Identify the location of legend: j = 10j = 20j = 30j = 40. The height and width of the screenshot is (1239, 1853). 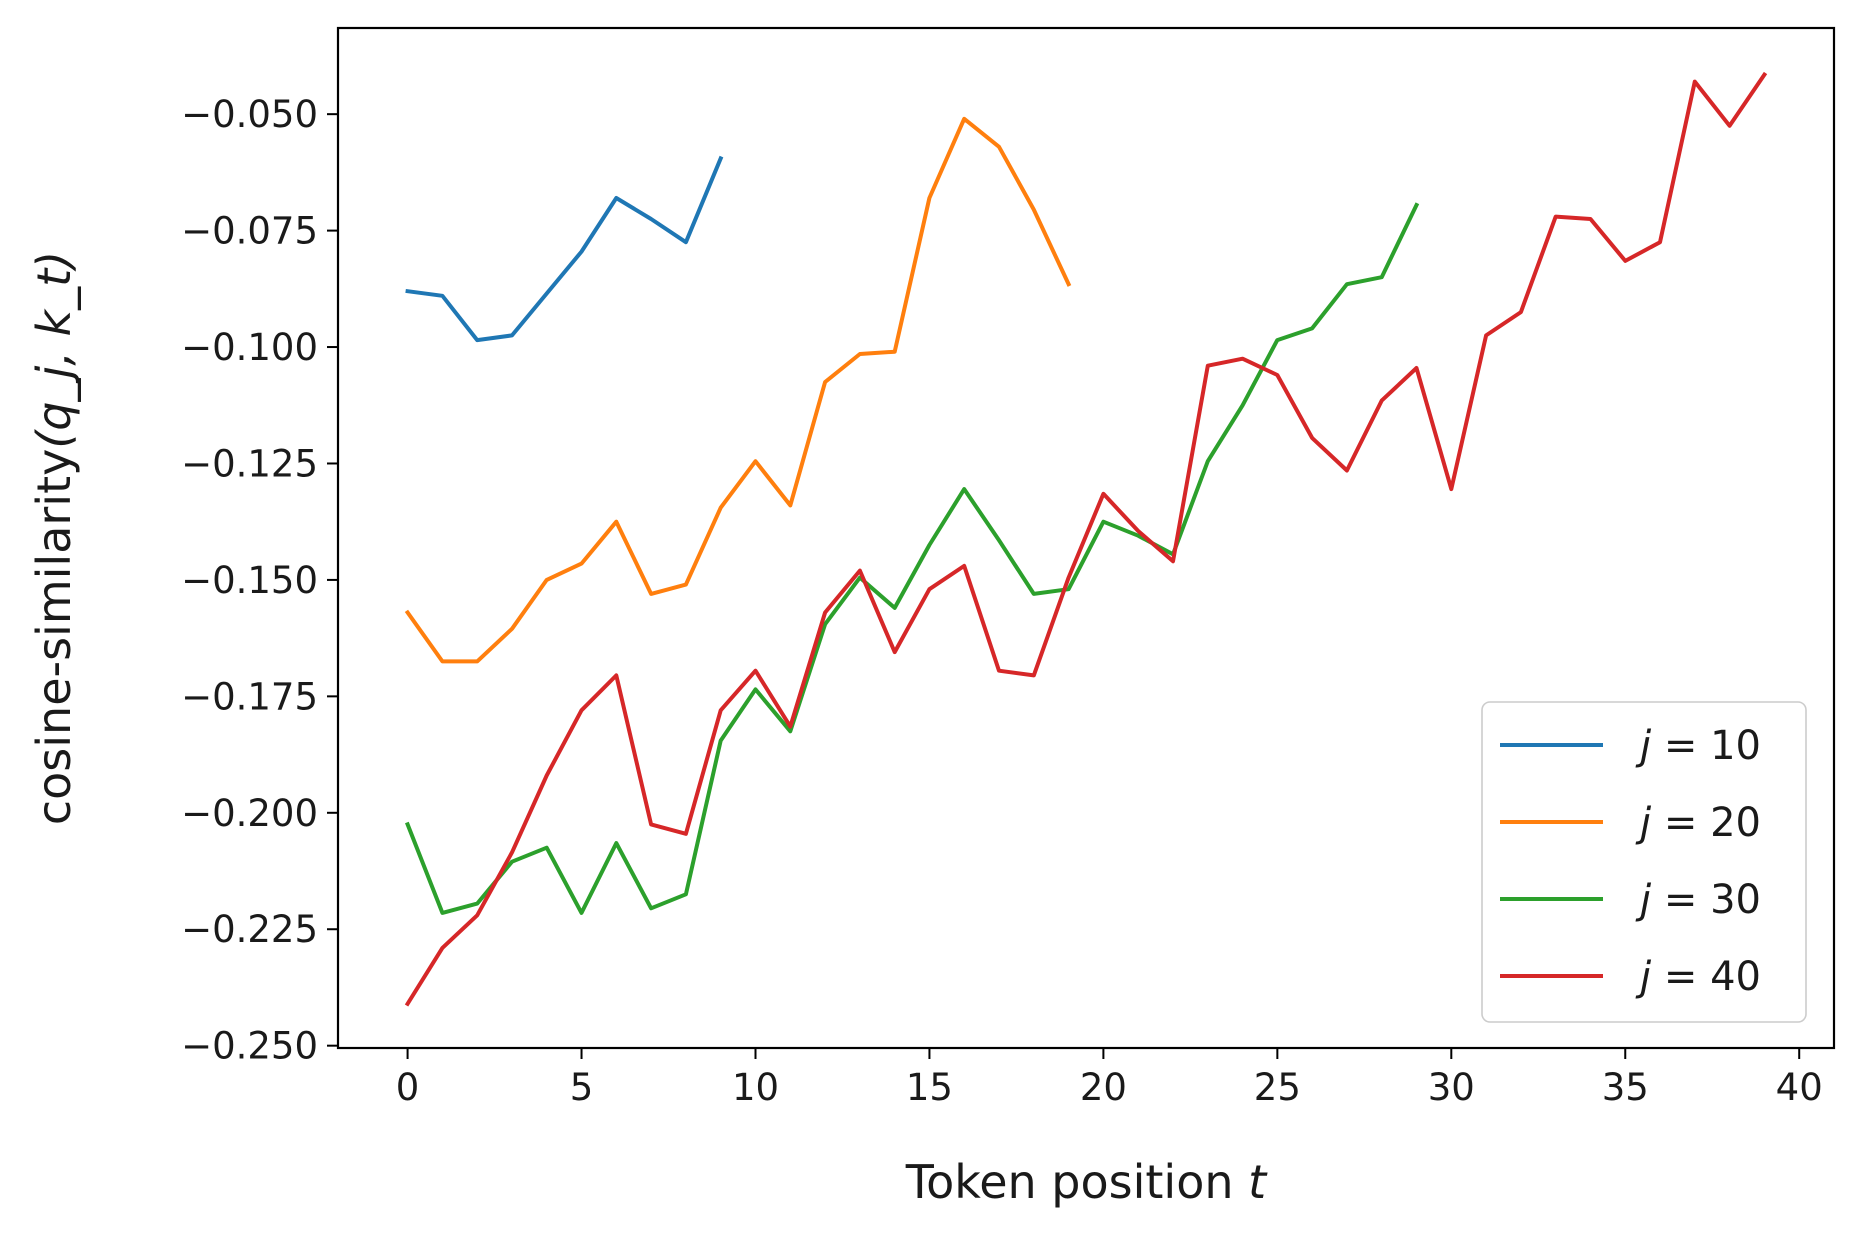
(1644, 862).